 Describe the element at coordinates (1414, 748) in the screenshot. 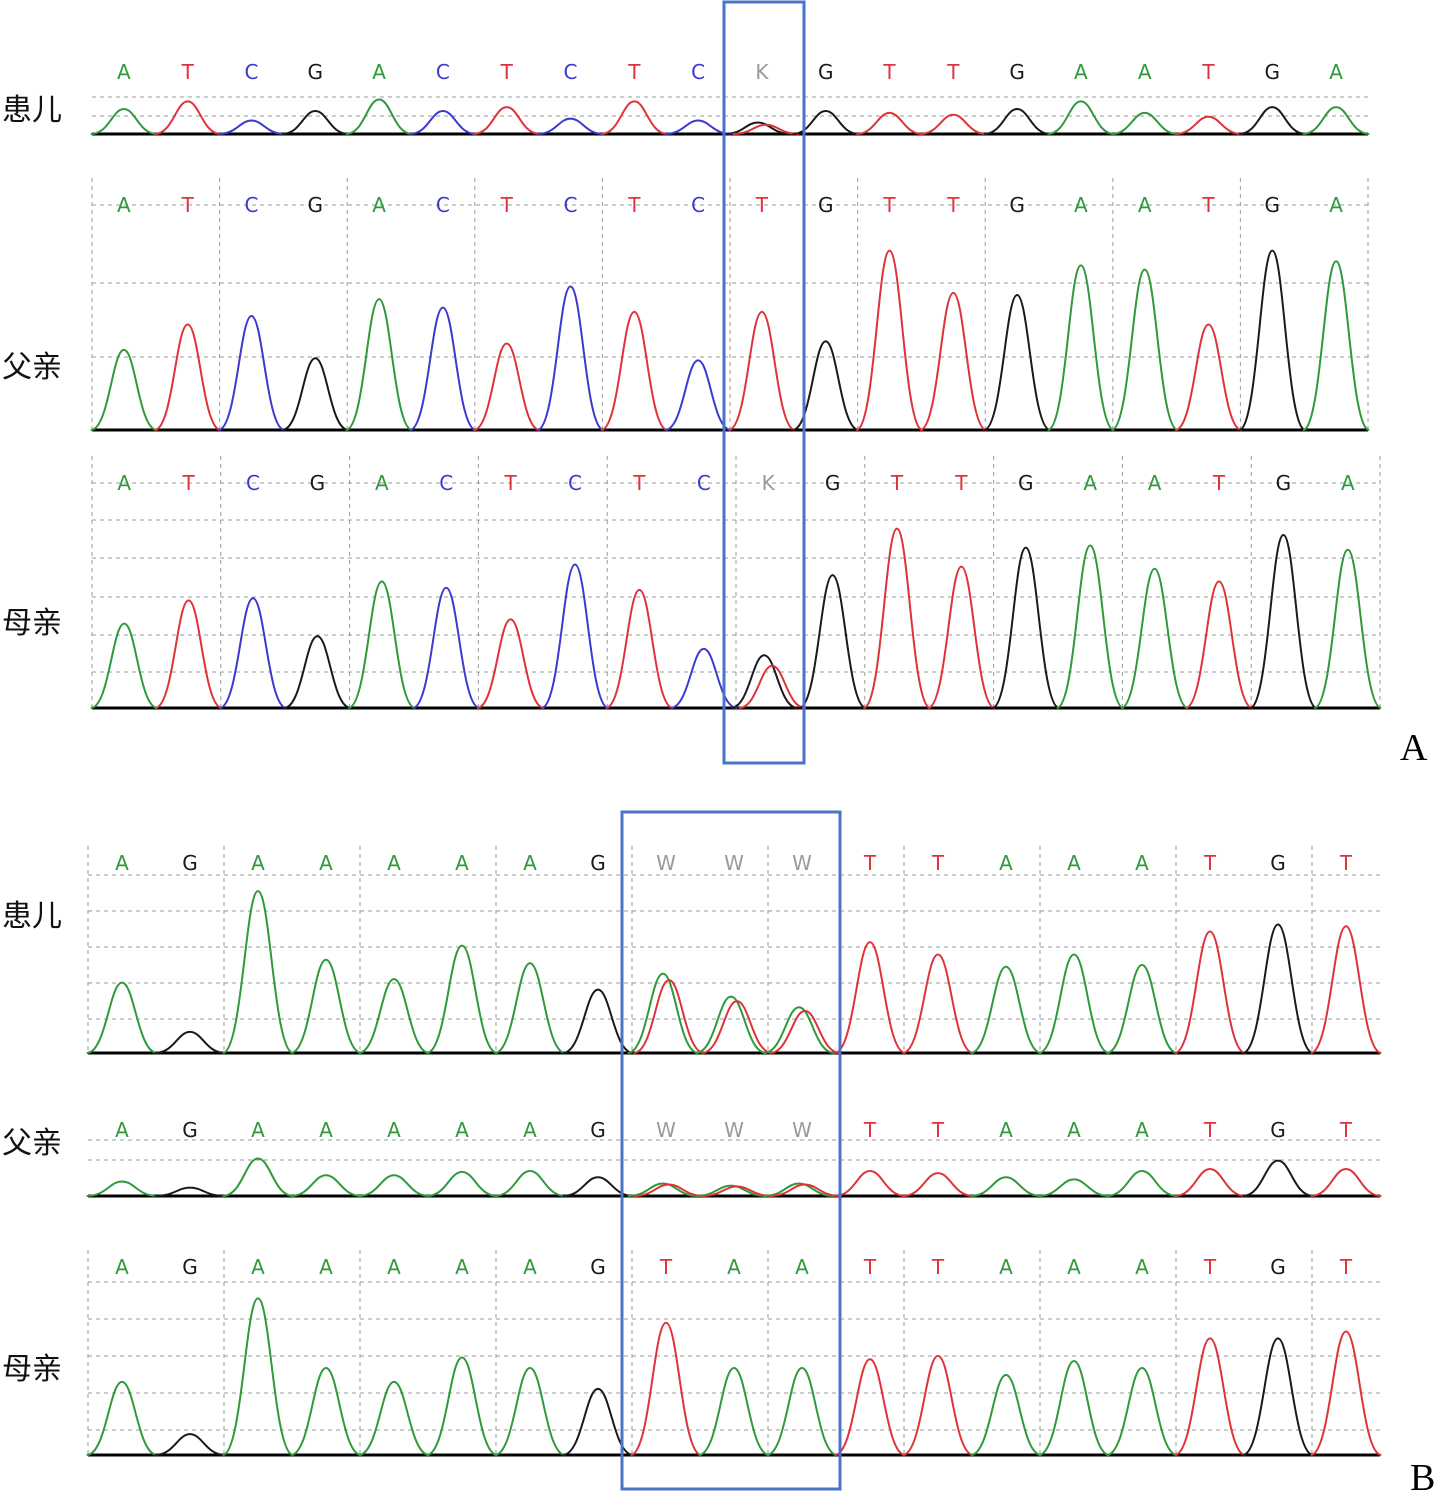

I see `panel-label-a: A` at that location.